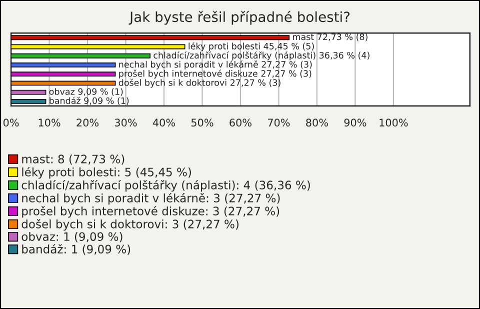 This screenshot has height=309, width=480. I want to click on x-tick-label: 100%, so click(394, 122).